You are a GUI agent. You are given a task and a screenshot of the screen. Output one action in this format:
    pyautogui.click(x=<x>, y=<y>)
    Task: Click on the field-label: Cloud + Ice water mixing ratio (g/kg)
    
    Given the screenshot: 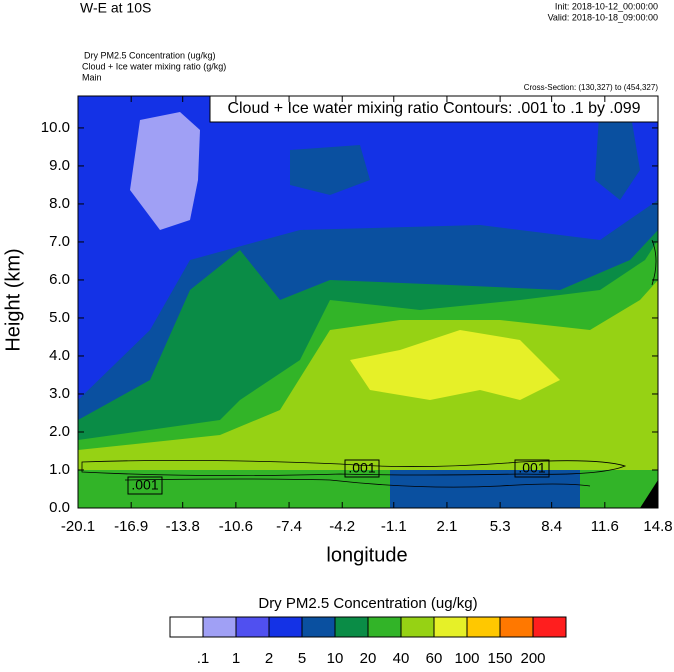 What is the action you would take?
    pyautogui.click(x=154, y=66)
    